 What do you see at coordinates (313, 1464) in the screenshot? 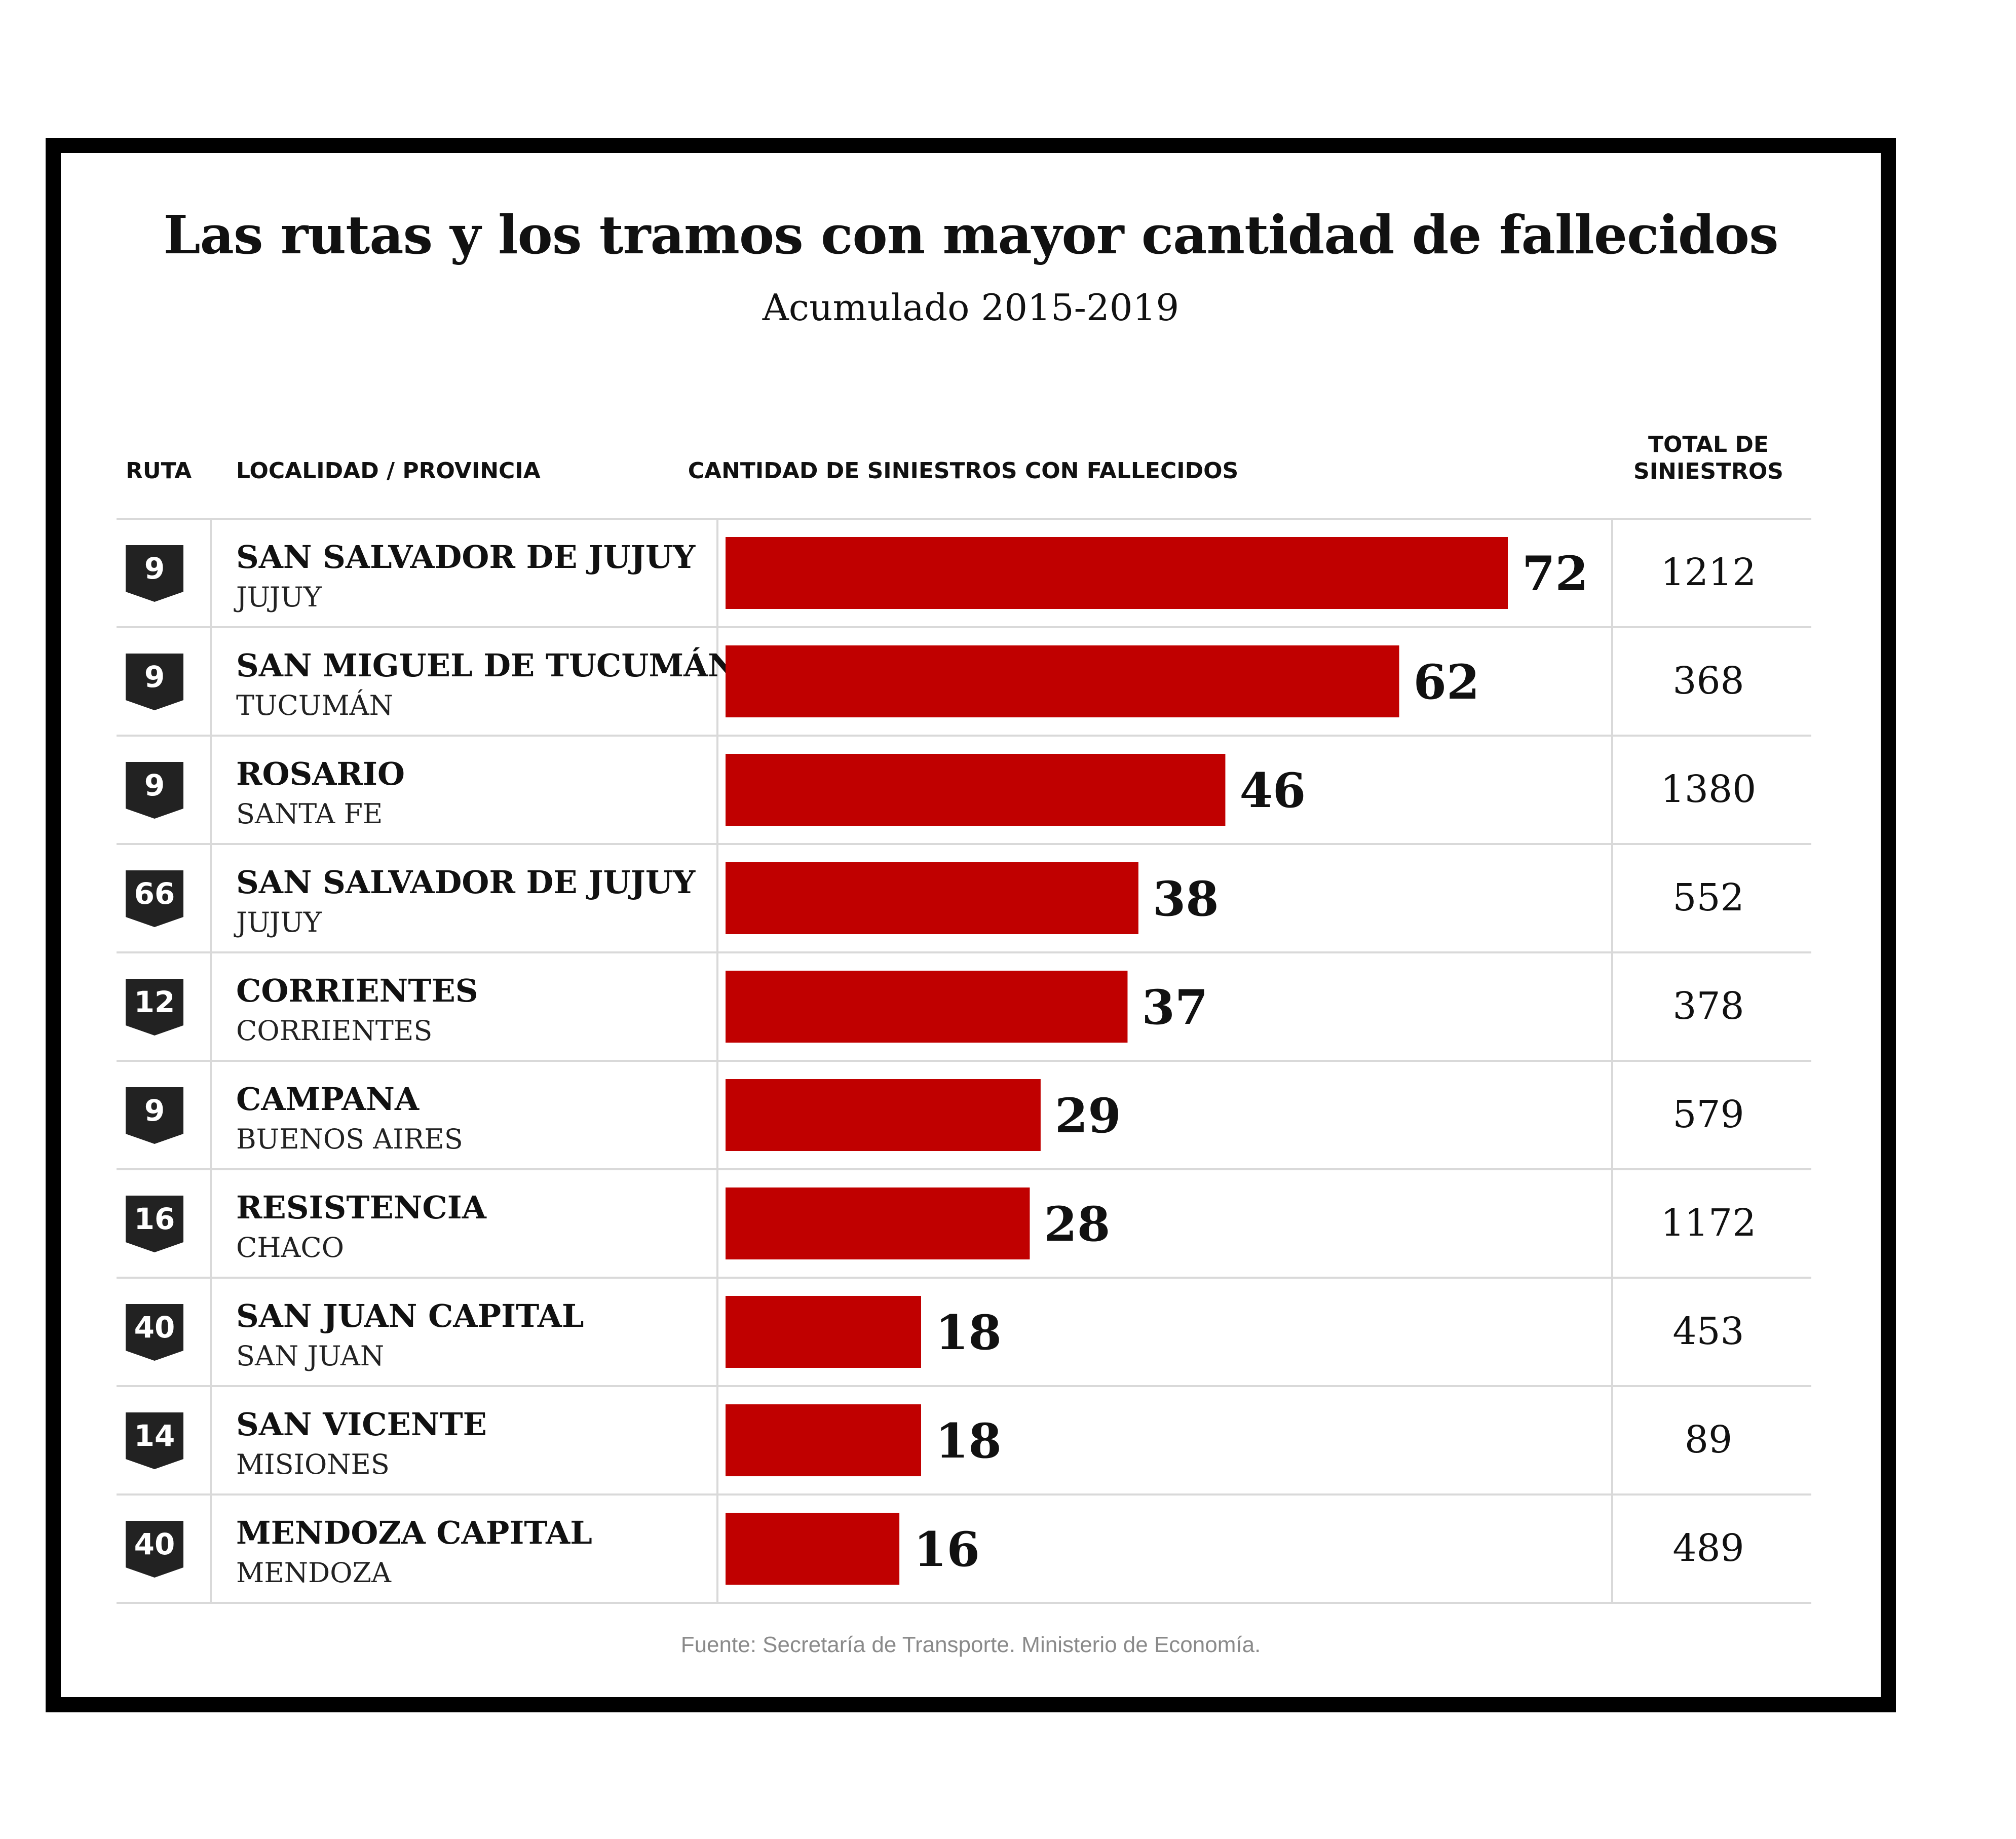
I see `province-name: MISIONES` at bounding box center [313, 1464].